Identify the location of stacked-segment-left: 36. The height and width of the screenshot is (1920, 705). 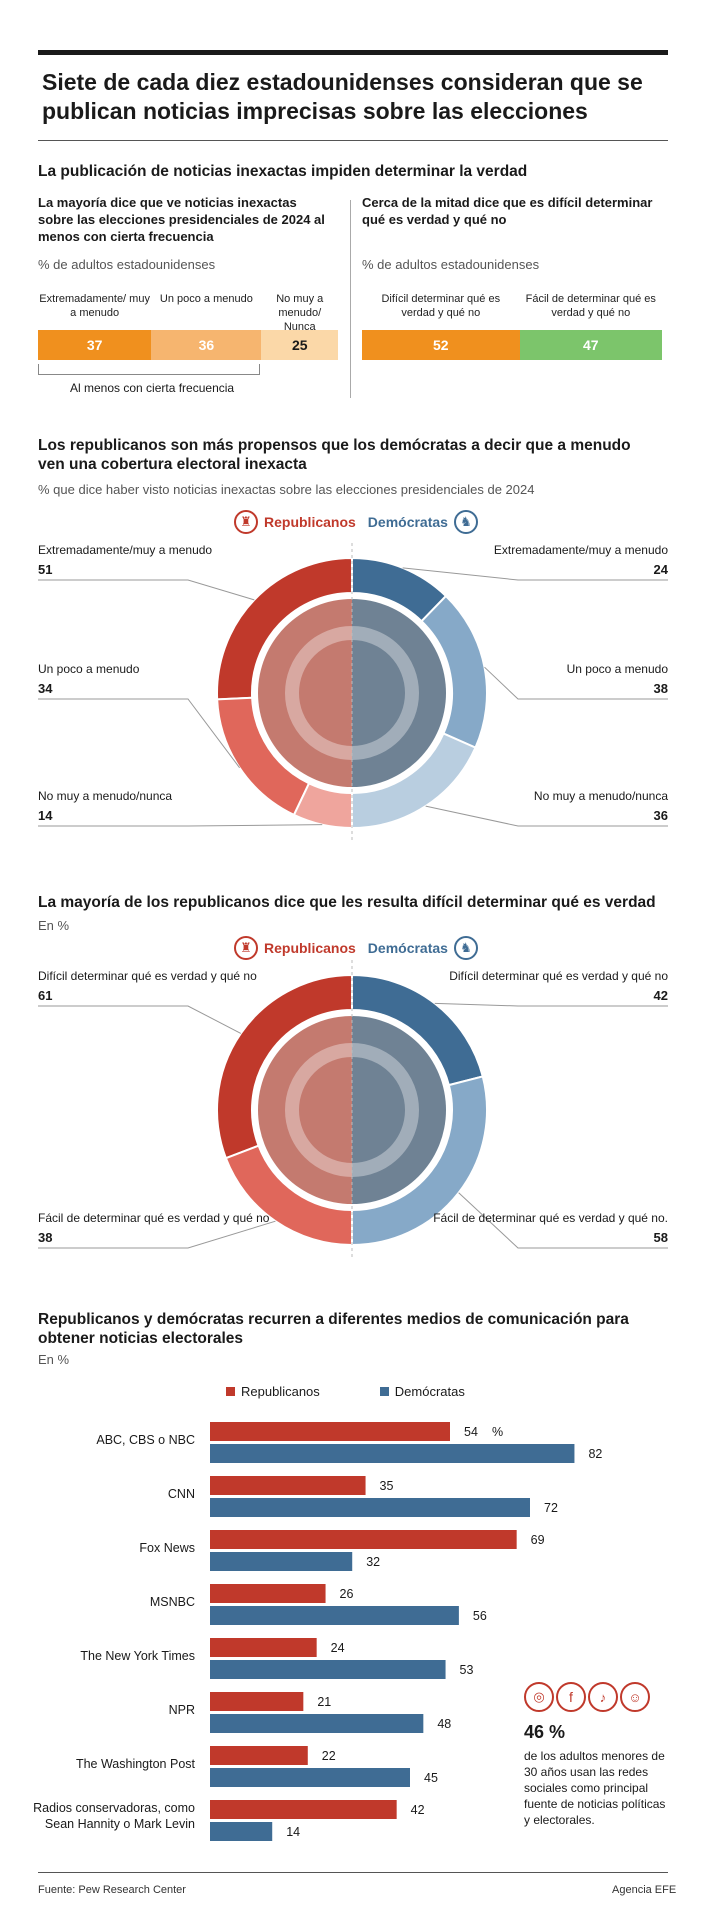
(206, 345).